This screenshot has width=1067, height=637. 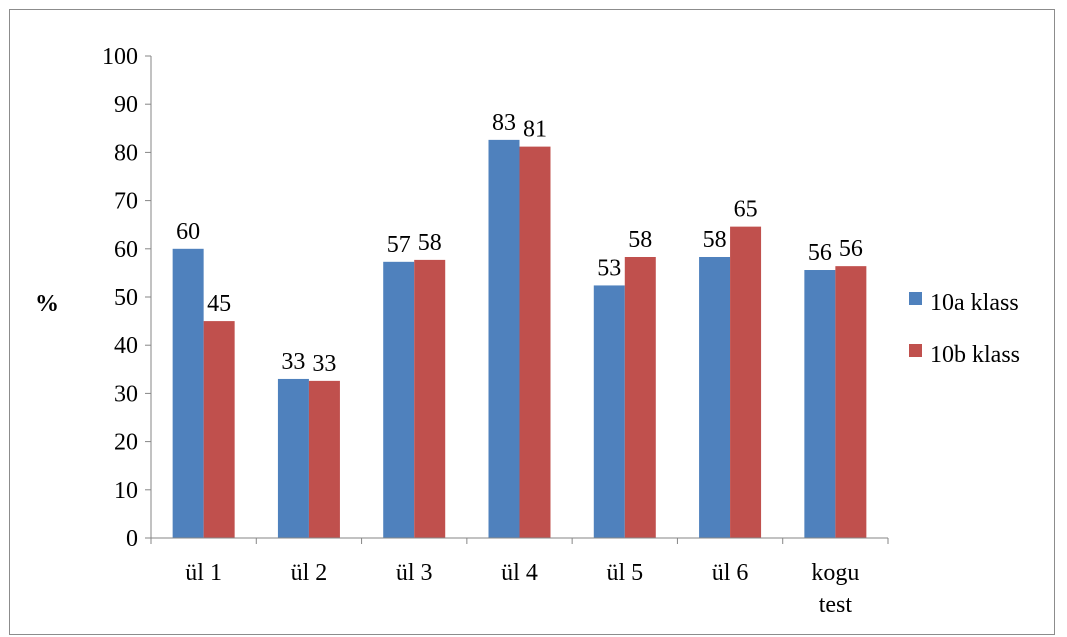 I want to click on y-tick-label: 10, so click(x=126, y=491).